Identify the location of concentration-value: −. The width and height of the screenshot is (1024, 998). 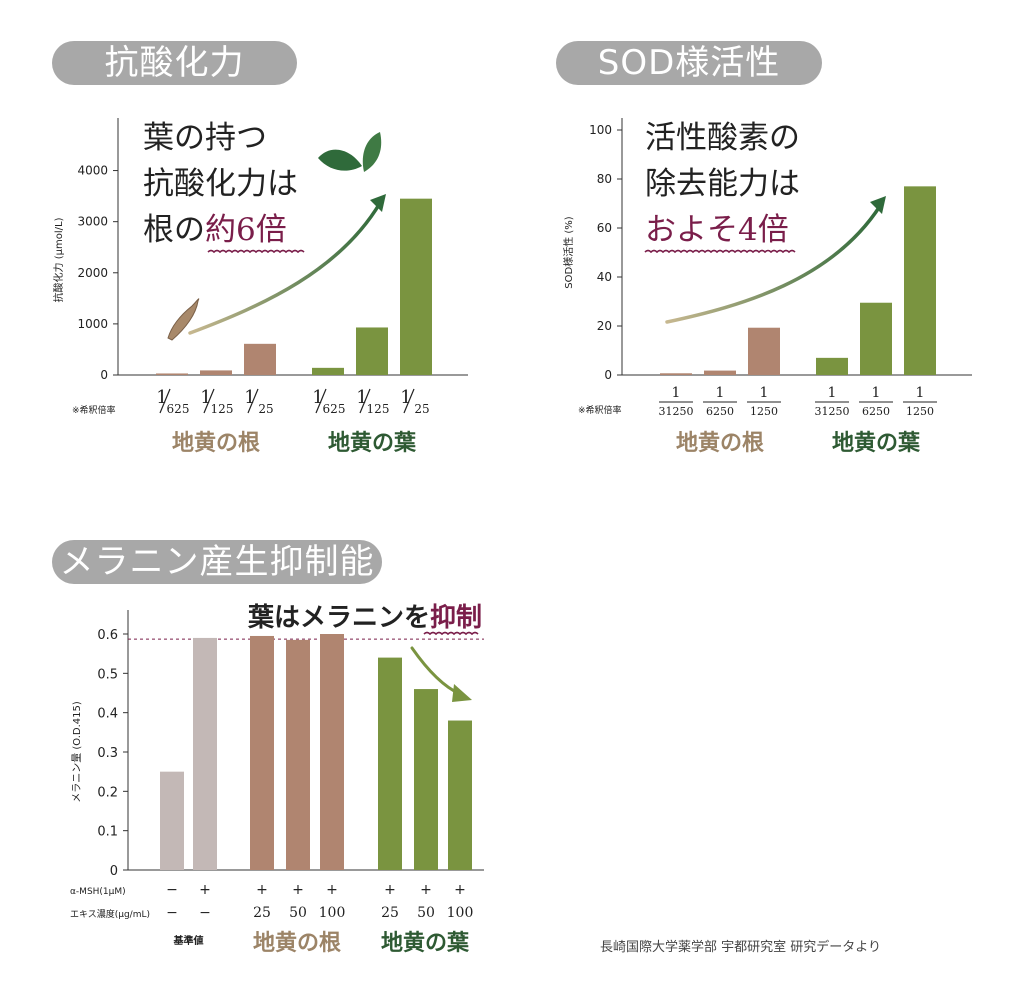
(172, 913).